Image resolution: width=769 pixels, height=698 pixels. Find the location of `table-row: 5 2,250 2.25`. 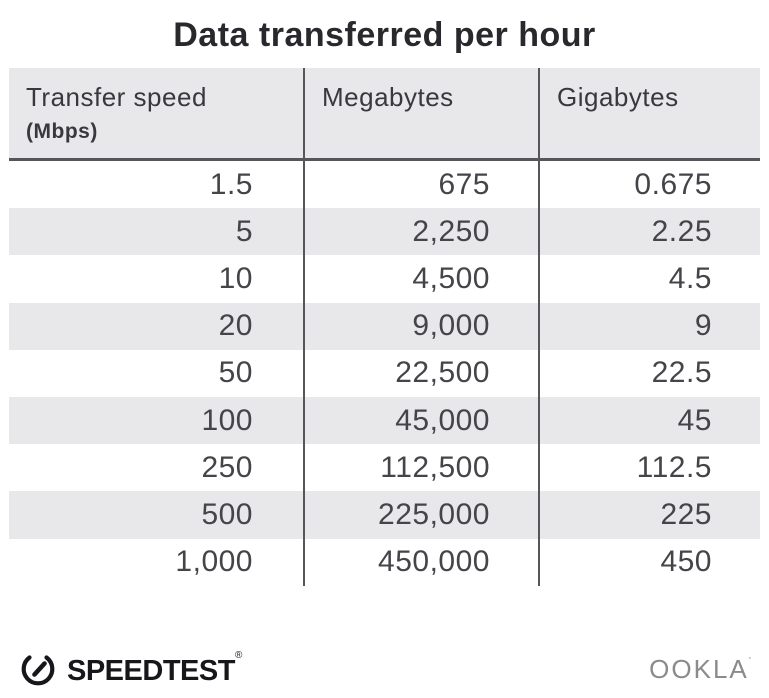

table-row: 5 2,250 2.25 is located at coordinates (384, 232).